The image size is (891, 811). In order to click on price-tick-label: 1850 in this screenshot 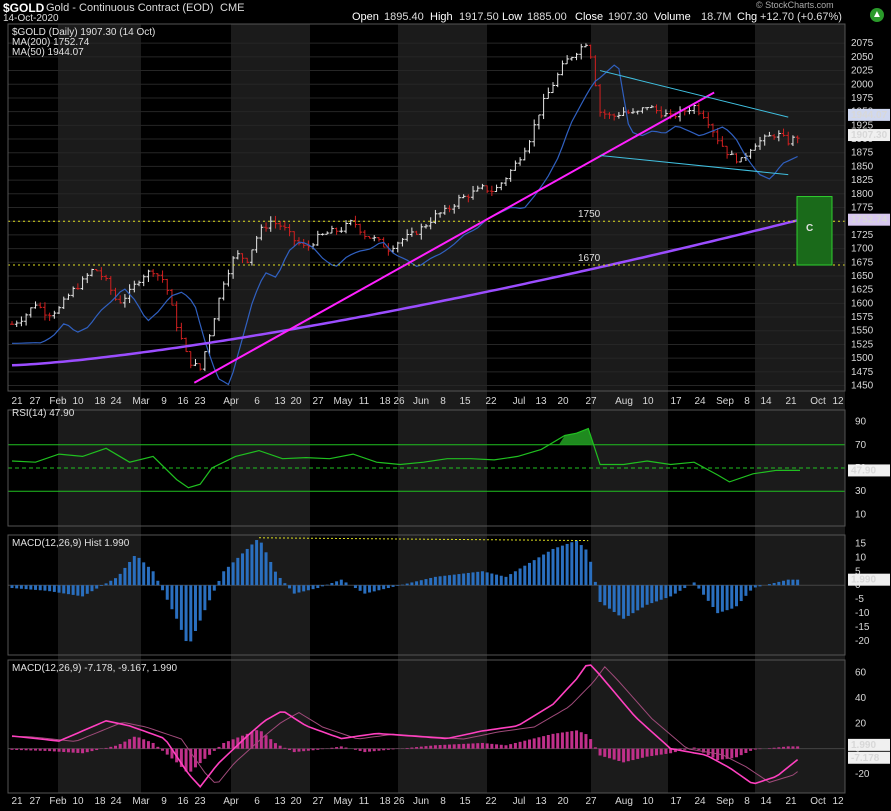, I will do `click(862, 166)`.